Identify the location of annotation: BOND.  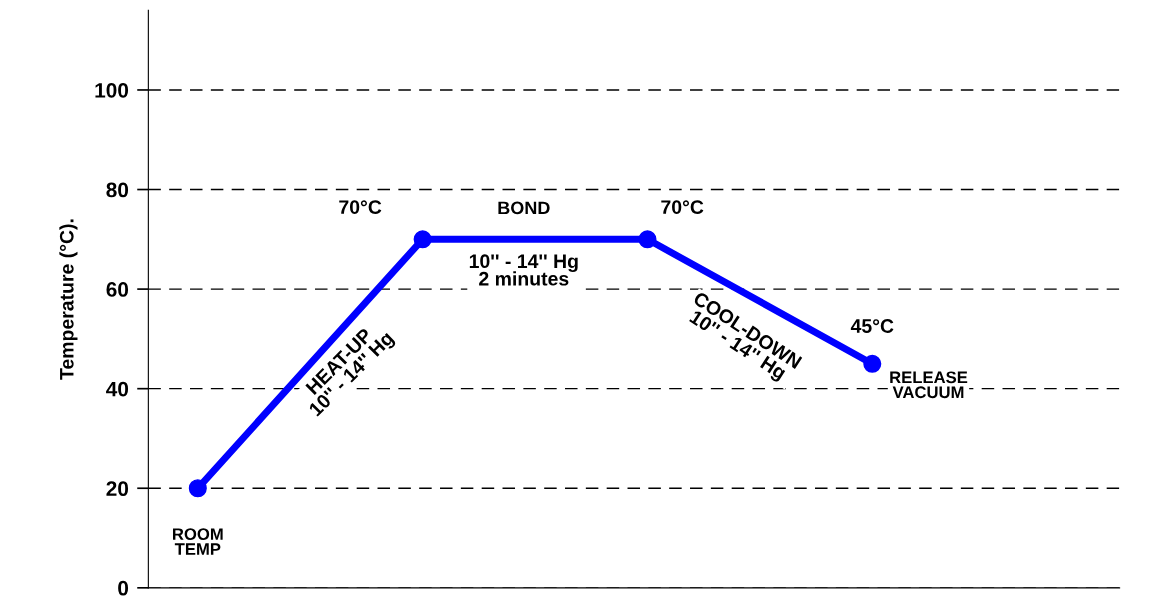
(524, 208).